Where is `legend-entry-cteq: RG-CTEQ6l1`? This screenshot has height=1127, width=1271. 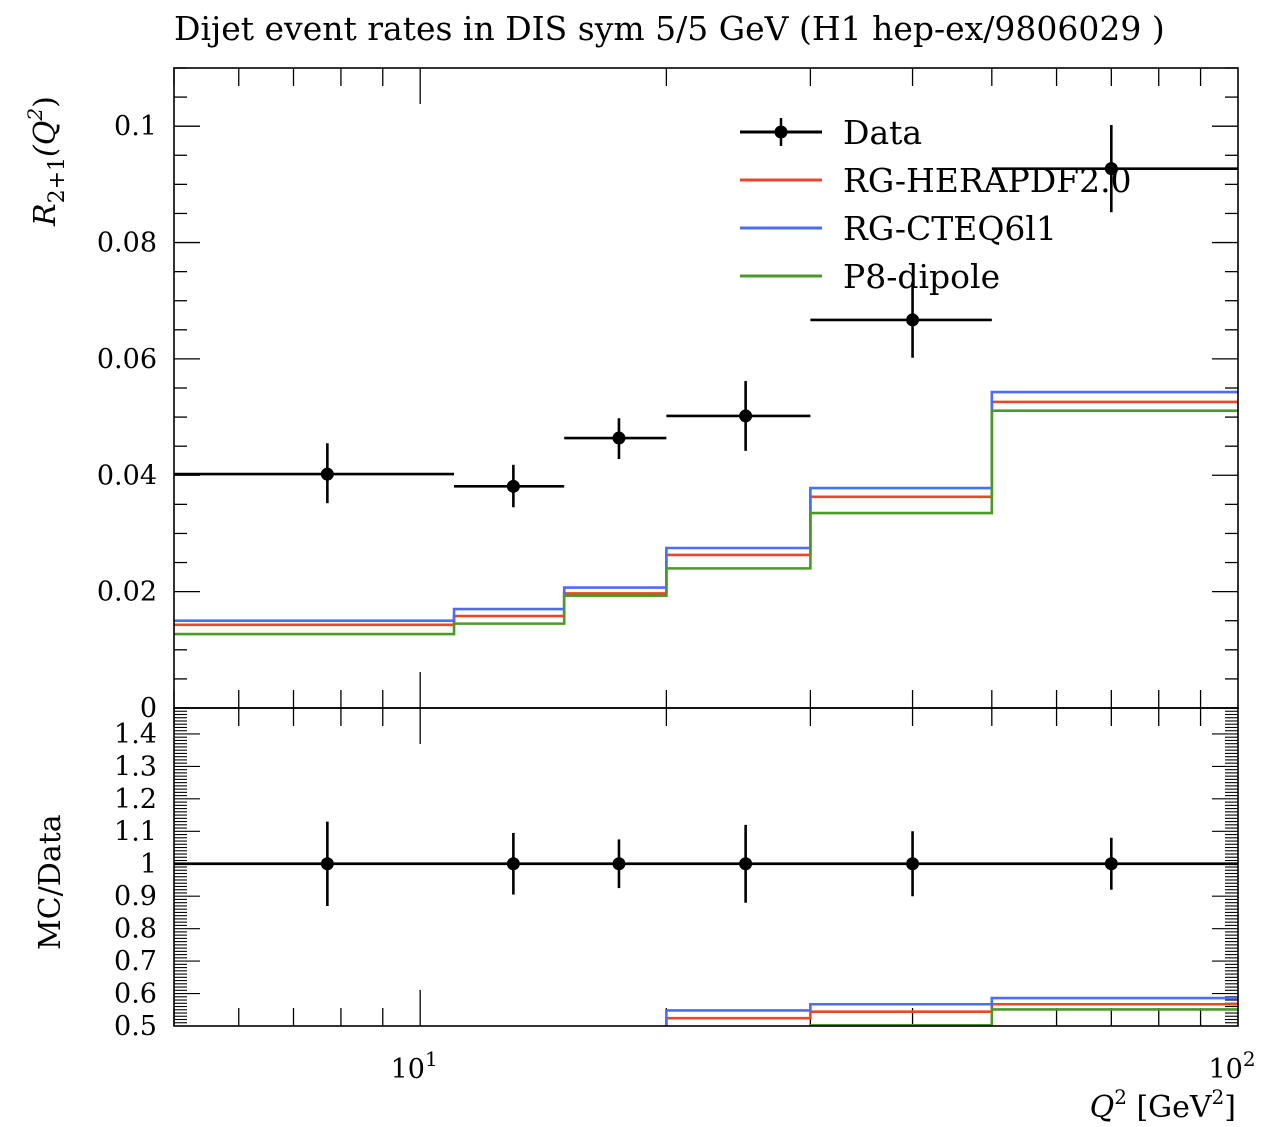 legend-entry-cteq: RG-CTEQ6l1 is located at coordinates (898, 228).